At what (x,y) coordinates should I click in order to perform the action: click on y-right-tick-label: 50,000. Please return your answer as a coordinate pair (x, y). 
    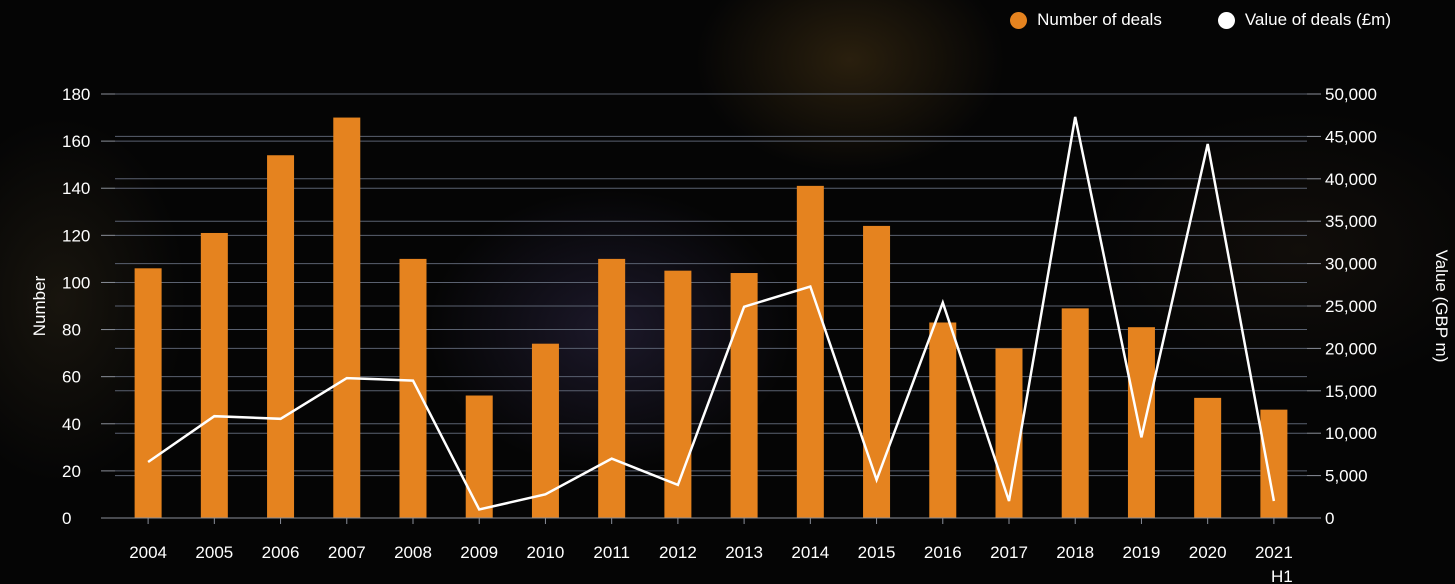
    Looking at the image, I should click on (1351, 94).